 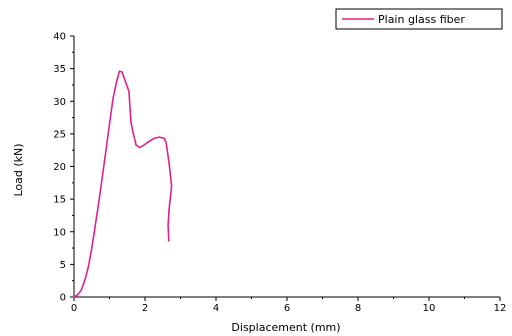 I want to click on x-tick-label: 8, so click(x=358, y=308).